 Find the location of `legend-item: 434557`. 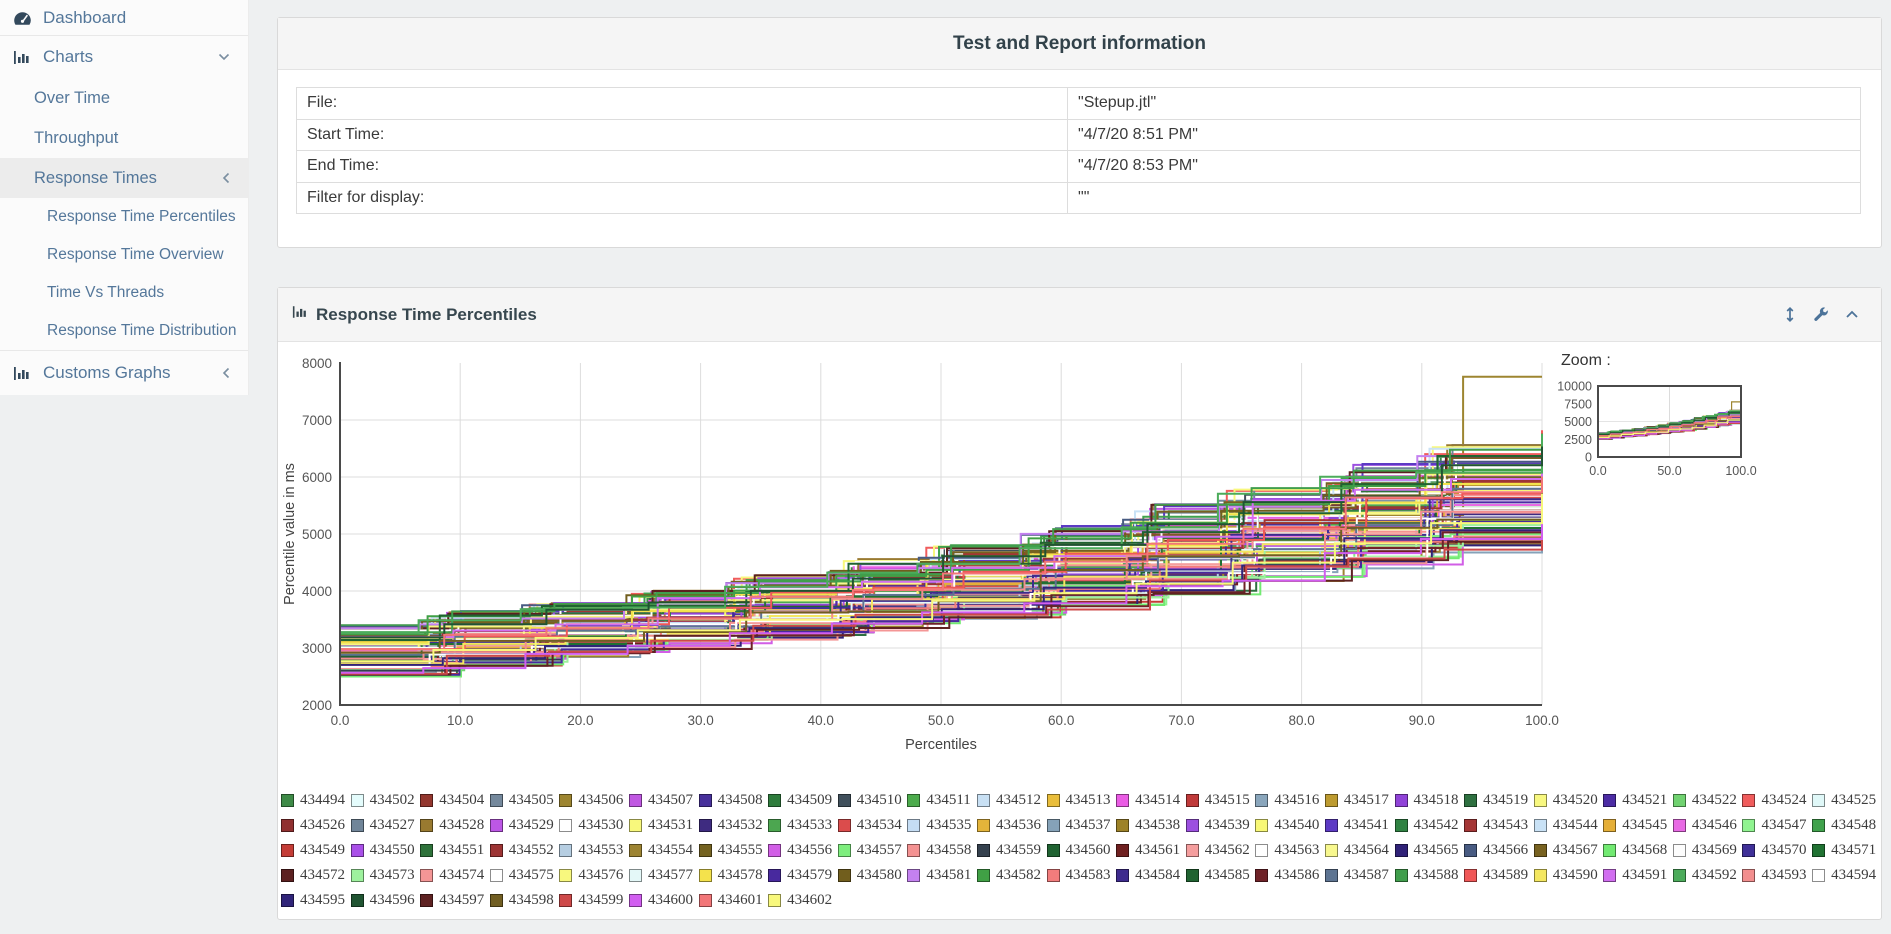

legend-item: 434557 is located at coordinates (872, 850).